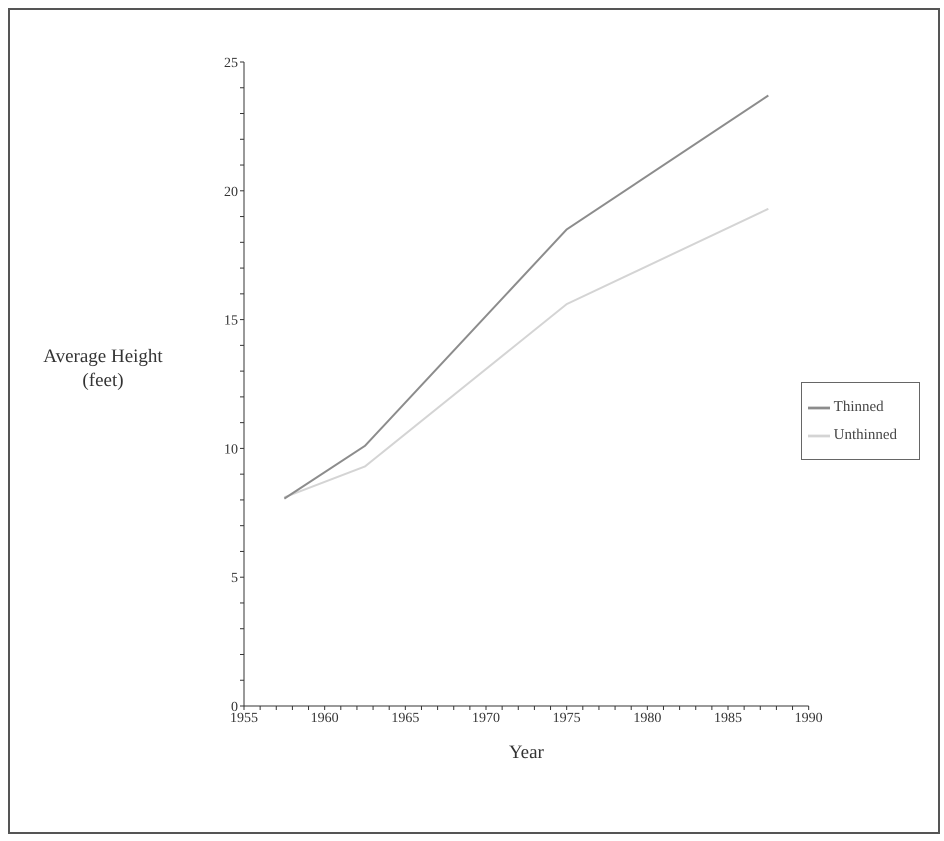 The image size is (944, 841). What do you see at coordinates (566, 718) in the screenshot?
I see `x-tick-label: 1975` at bounding box center [566, 718].